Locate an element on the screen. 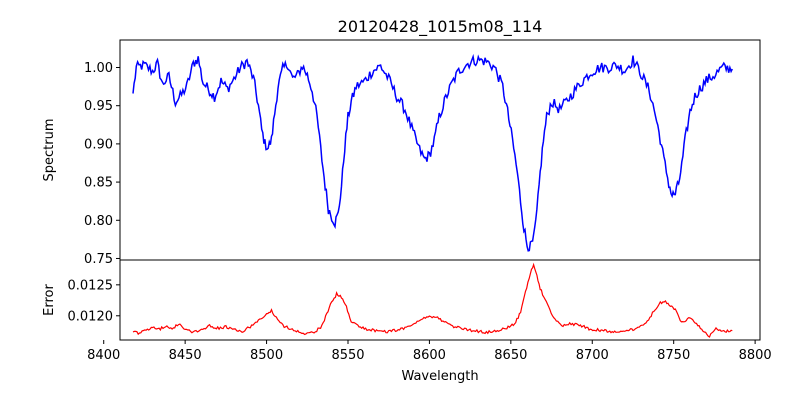  spectrum-ticks: 0.75 0.80 0.85 0.90 0.95 1.00 is located at coordinates (102, 164).